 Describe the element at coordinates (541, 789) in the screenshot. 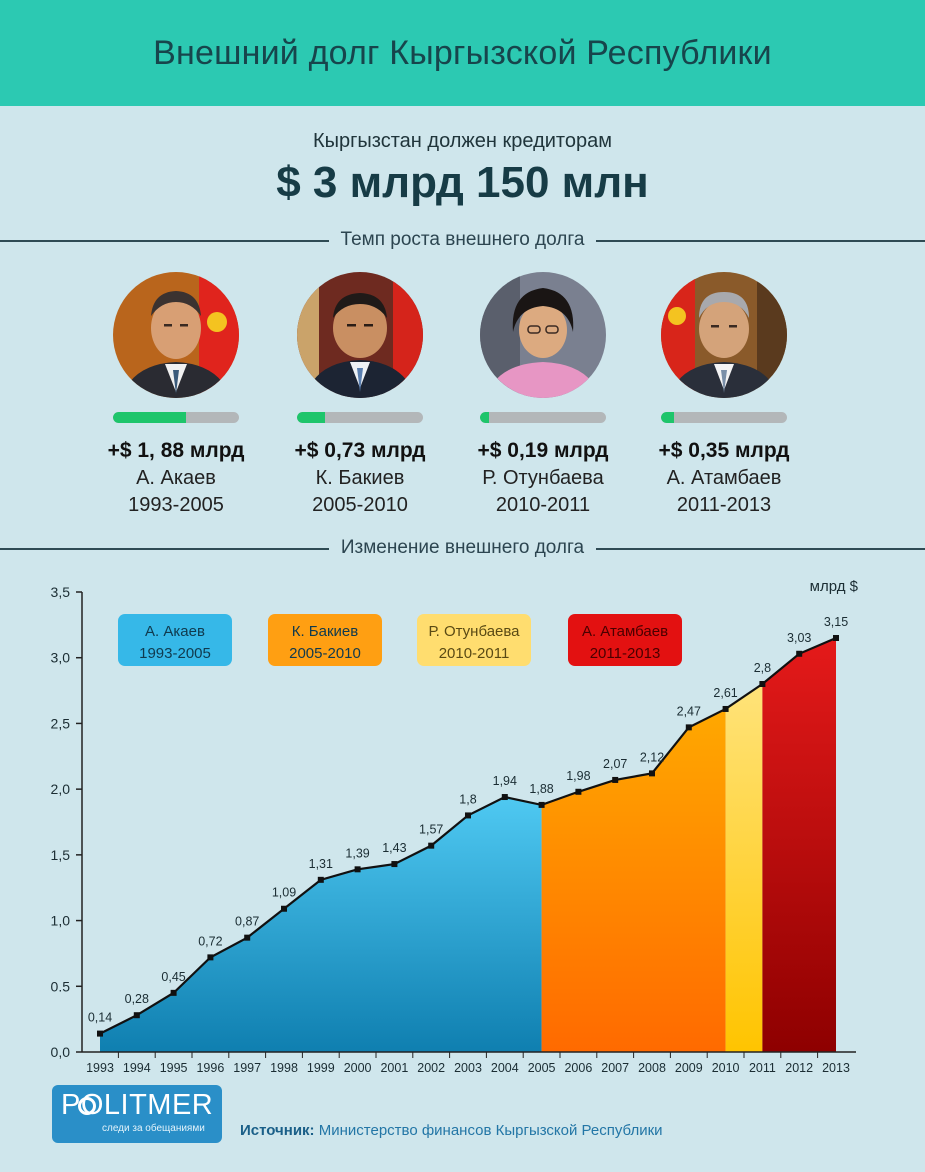

I see `data-label: 1,88` at that location.